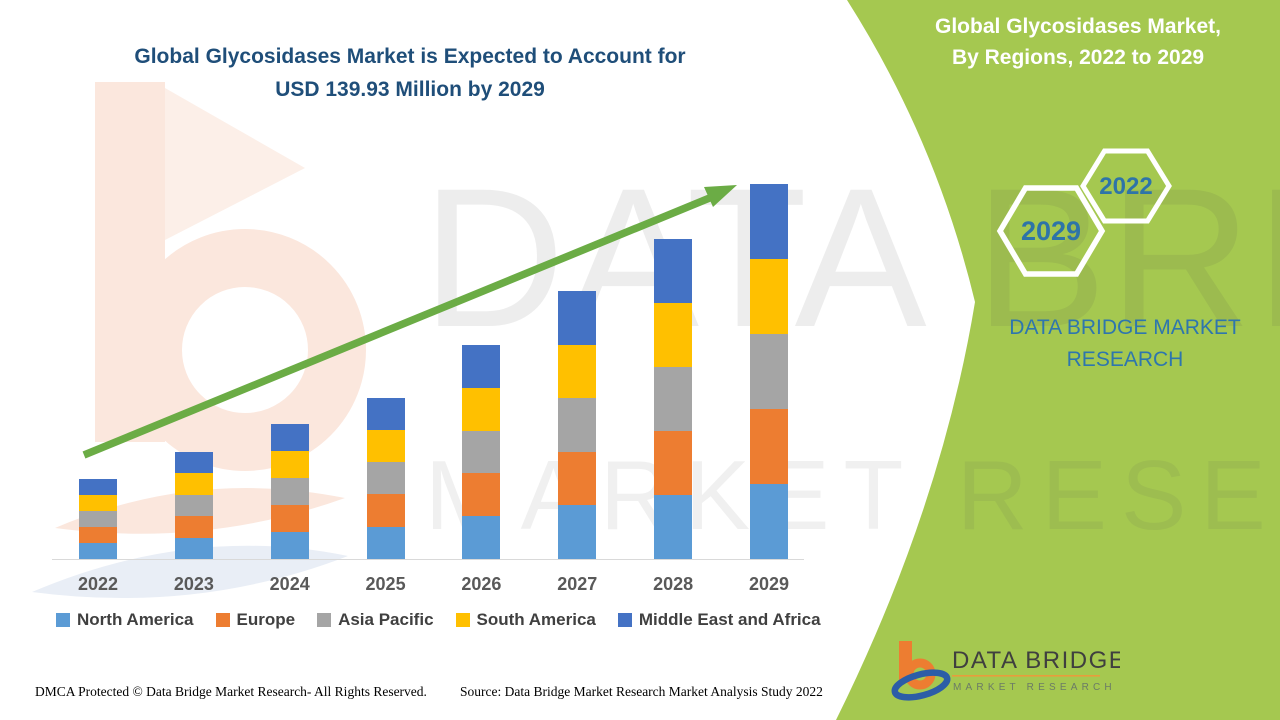  I want to click on banner-brand-line2: RESEARCH, so click(1125, 359).